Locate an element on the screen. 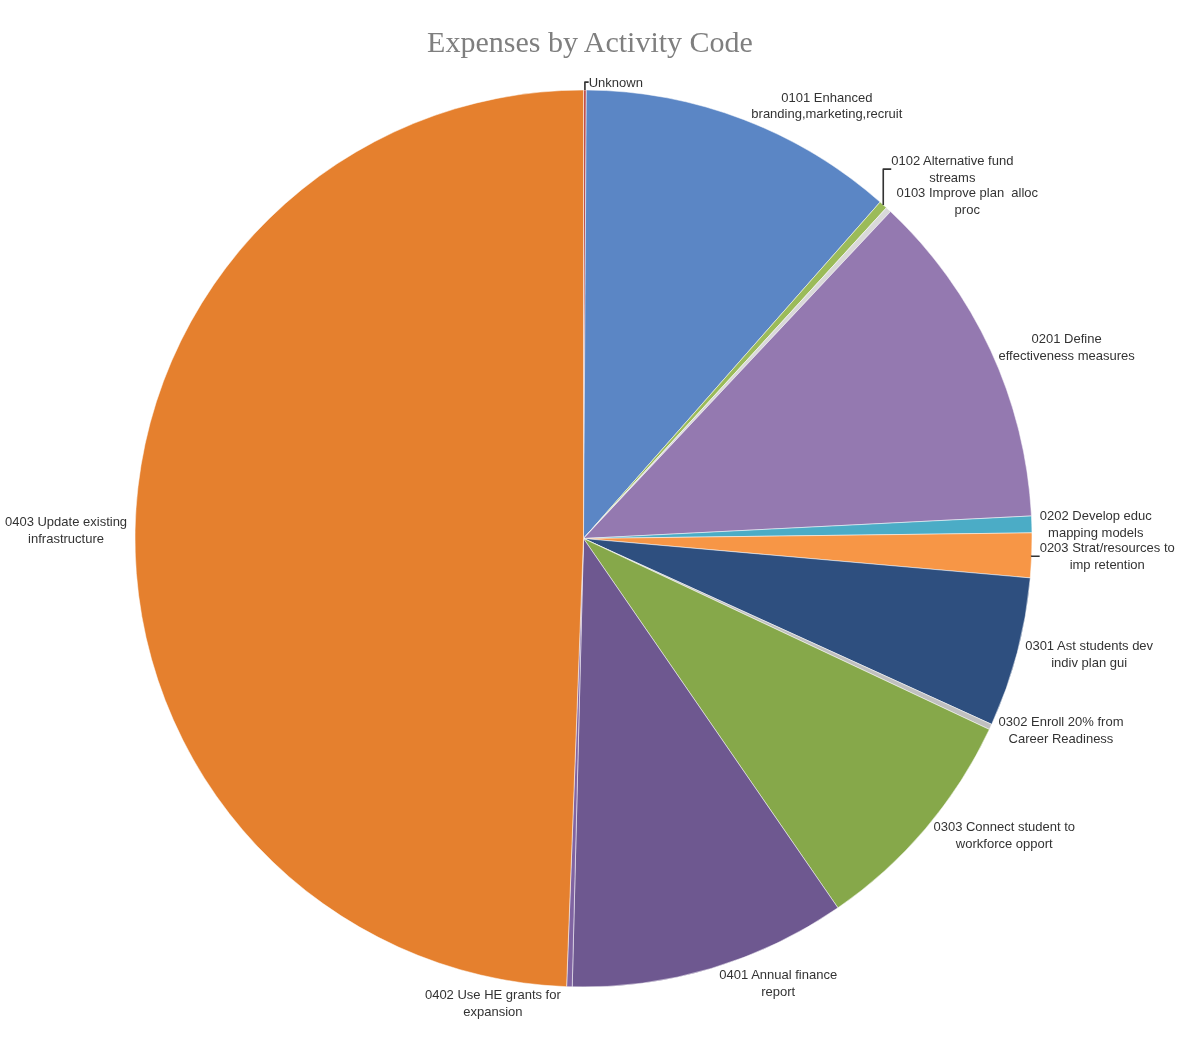 The height and width of the screenshot is (1047, 1180). slice-label: 0401 Annual finance report is located at coordinates (778, 983).